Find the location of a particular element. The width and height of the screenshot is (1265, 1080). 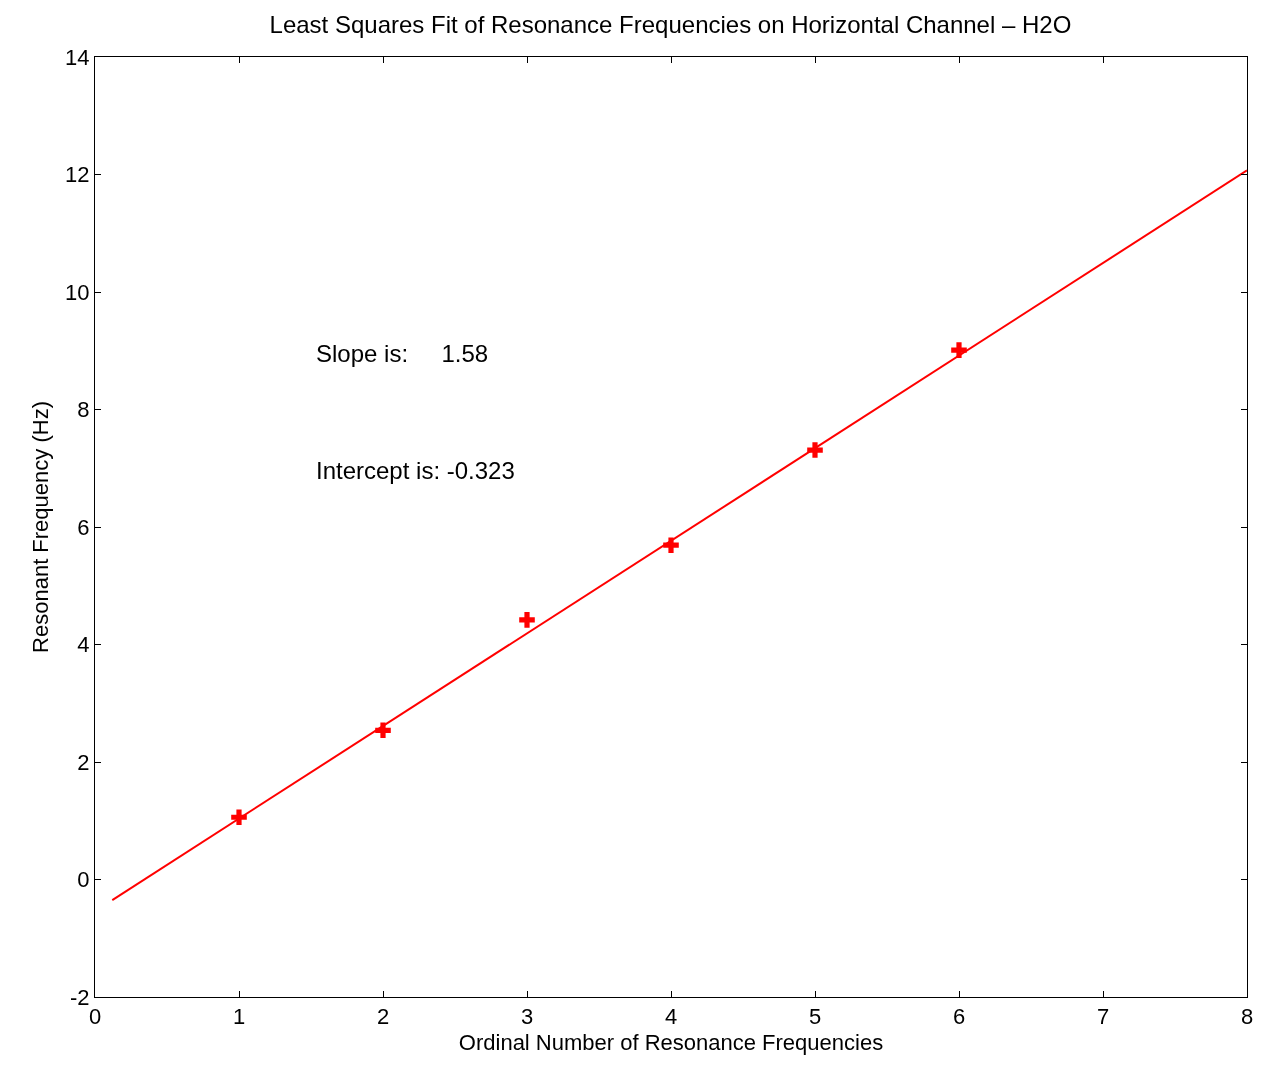

x-tick-label: 6 is located at coordinates (959, 1017).